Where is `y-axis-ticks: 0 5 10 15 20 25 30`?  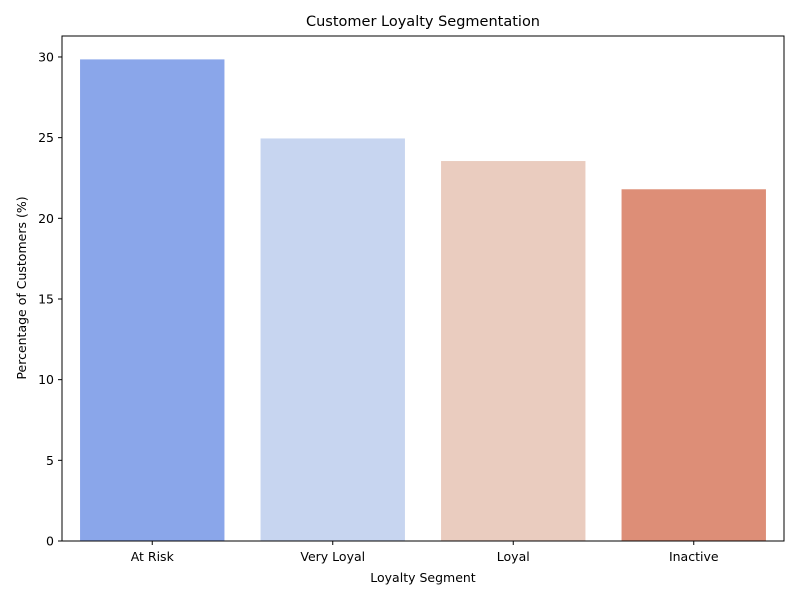
y-axis-ticks: 0 5 10 15 20 25 30 is located at coordinates (50, 299).